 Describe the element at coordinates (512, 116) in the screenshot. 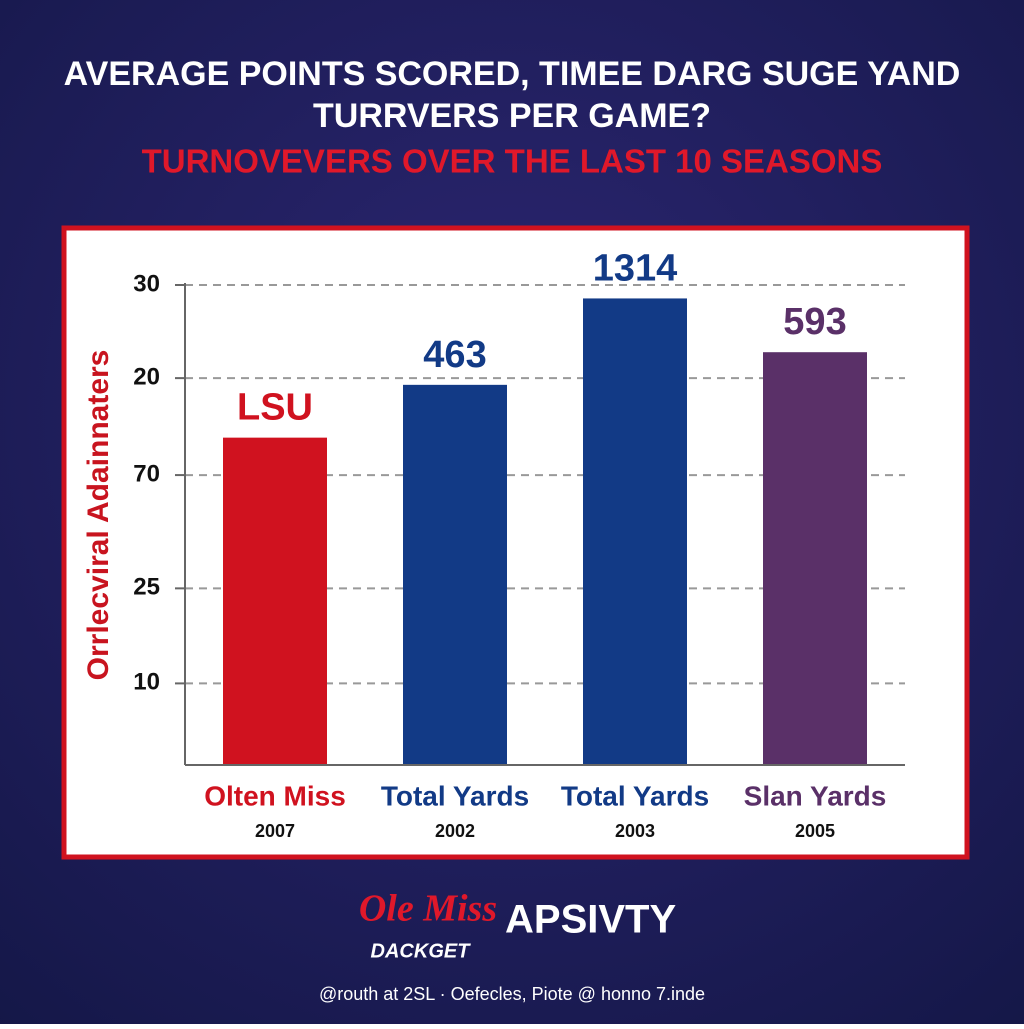

I see `title-line: TURRVERS PER GAME?` at that location.